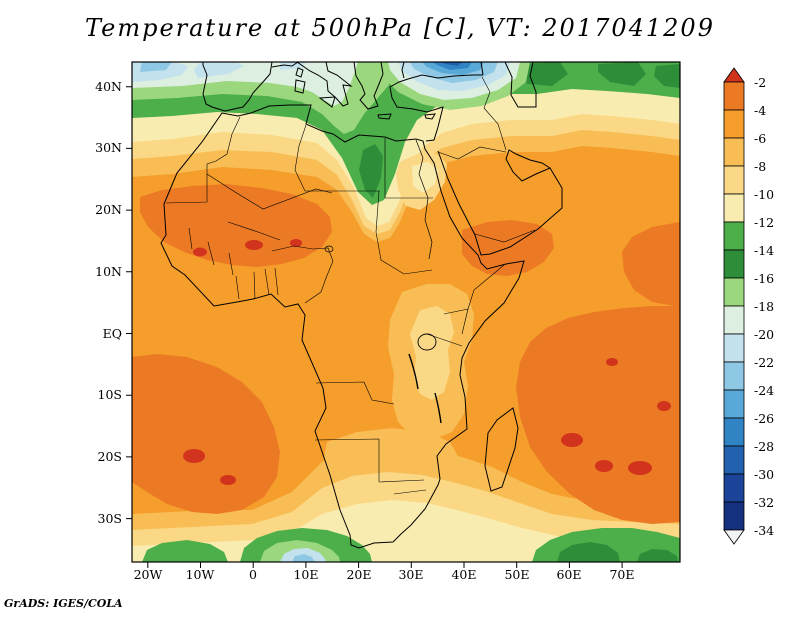 The height and width of the screenshot is (618, 800). Describe the element at coordinates (517, 574) in the screenshot. I see `lon-label-50e: 50E` at that location.